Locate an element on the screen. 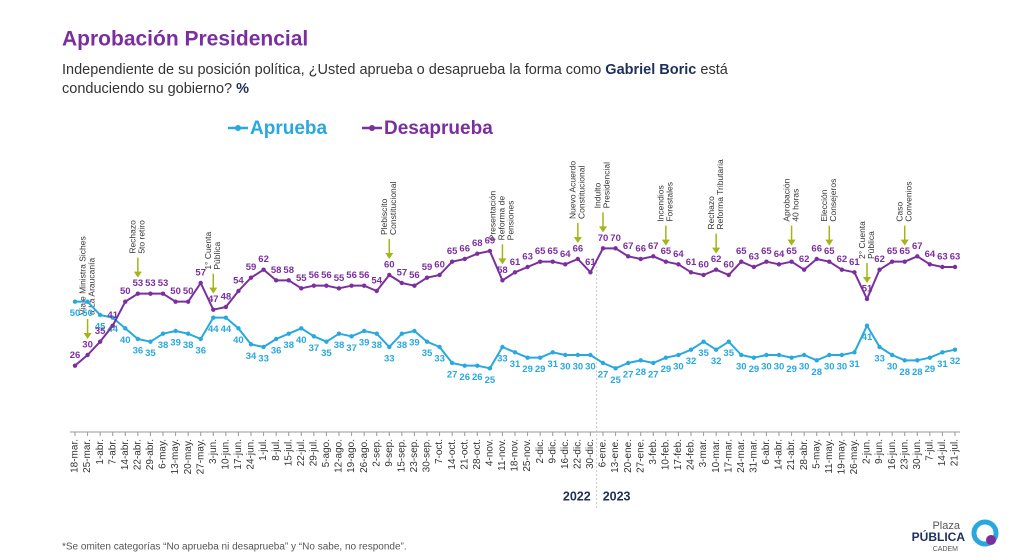  x-tick-label: 3-jun. is located at coordinates (213, 451).